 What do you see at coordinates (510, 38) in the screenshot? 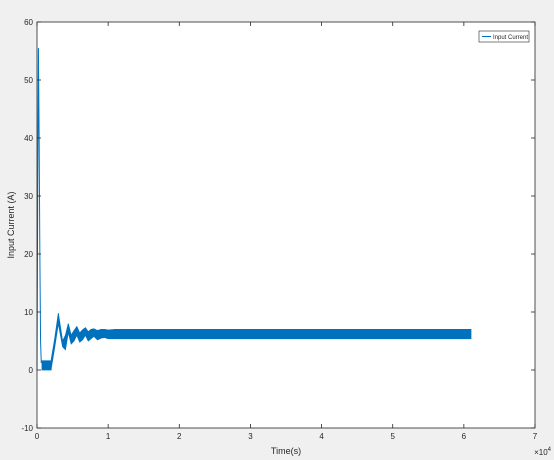
I see `legend-entry-label: Input Current` at bounding box center [510, 38].